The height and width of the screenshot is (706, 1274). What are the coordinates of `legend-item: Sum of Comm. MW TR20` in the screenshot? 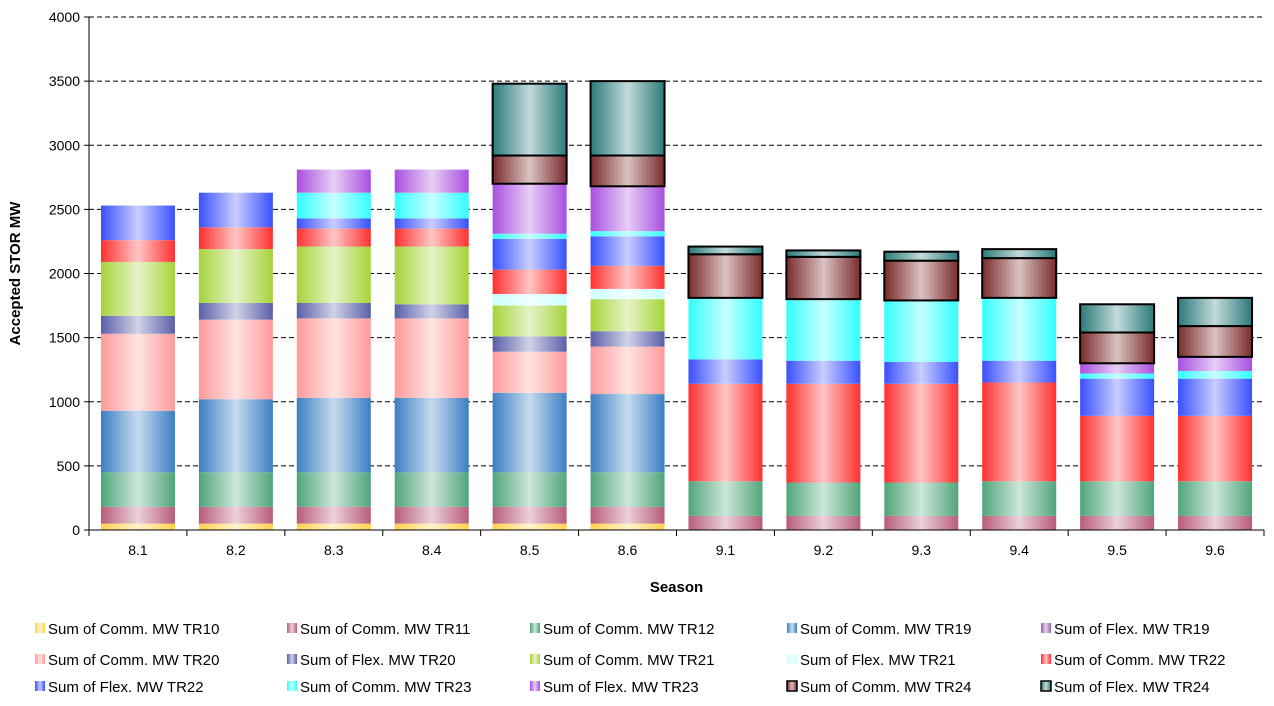 It's located at (127, 660).